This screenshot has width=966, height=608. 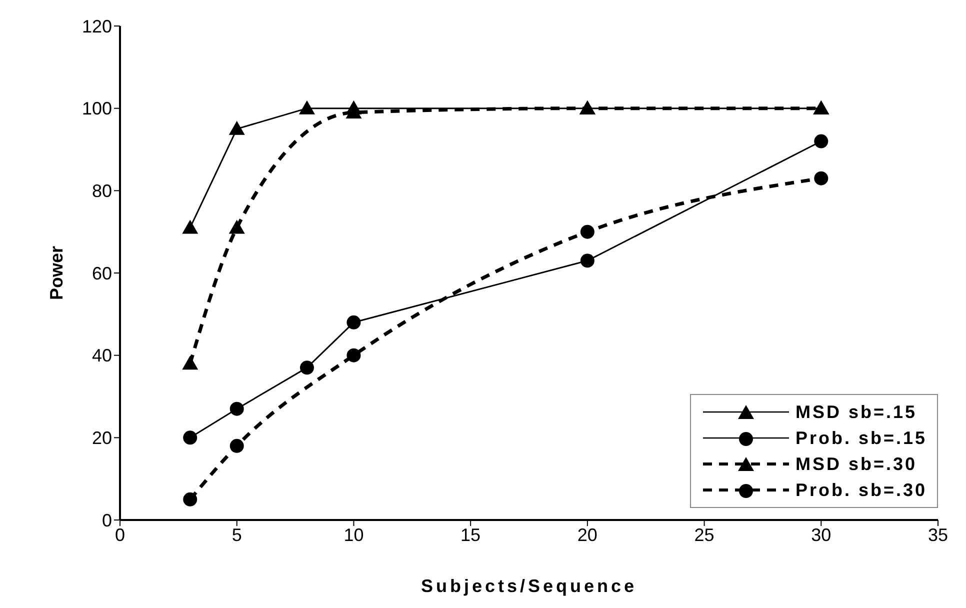 What do you see at coordinates (470, 534) in the screenshot?
I see `x-tick-label: 15` at bounding box center [470, 534].